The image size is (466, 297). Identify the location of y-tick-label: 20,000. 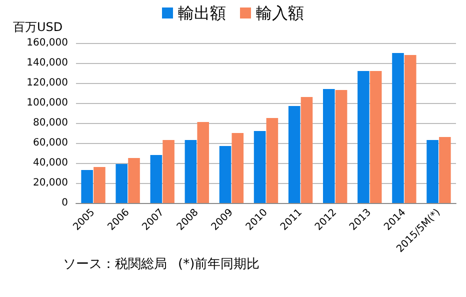
(50, 183).